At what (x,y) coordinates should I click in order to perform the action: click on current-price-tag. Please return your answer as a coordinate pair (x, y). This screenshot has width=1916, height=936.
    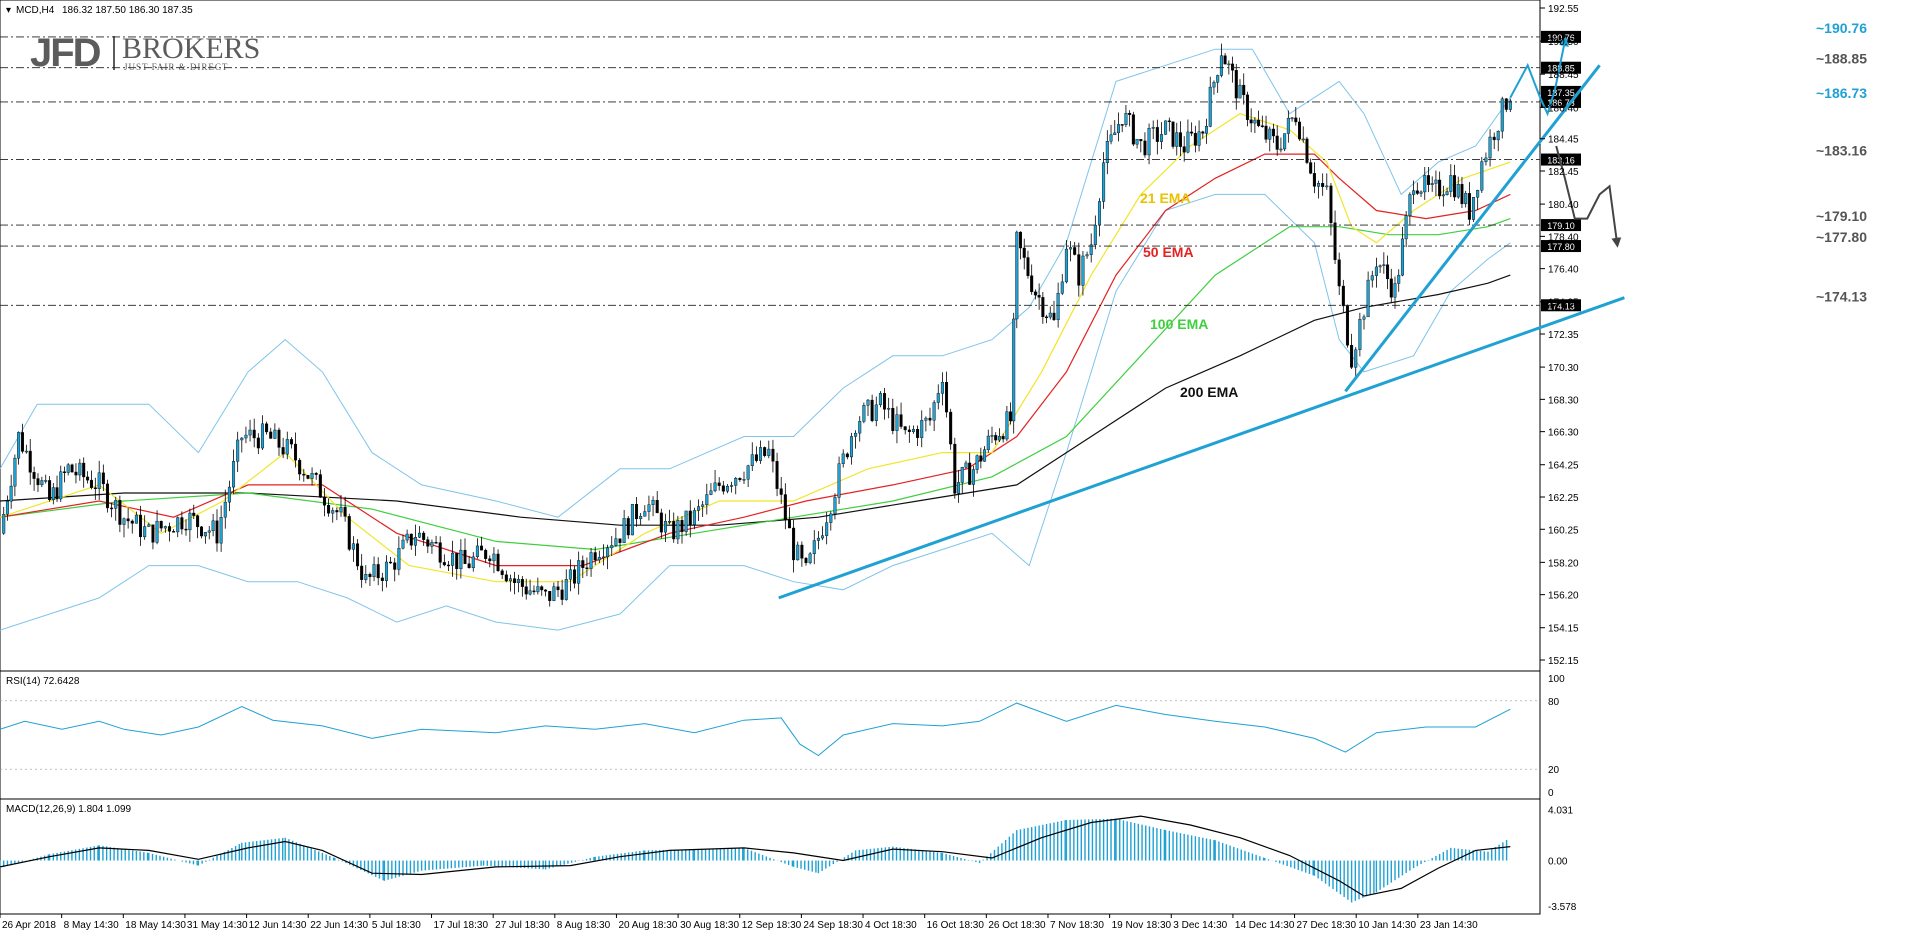
    Looking at the image, I should click on (1561, 91).